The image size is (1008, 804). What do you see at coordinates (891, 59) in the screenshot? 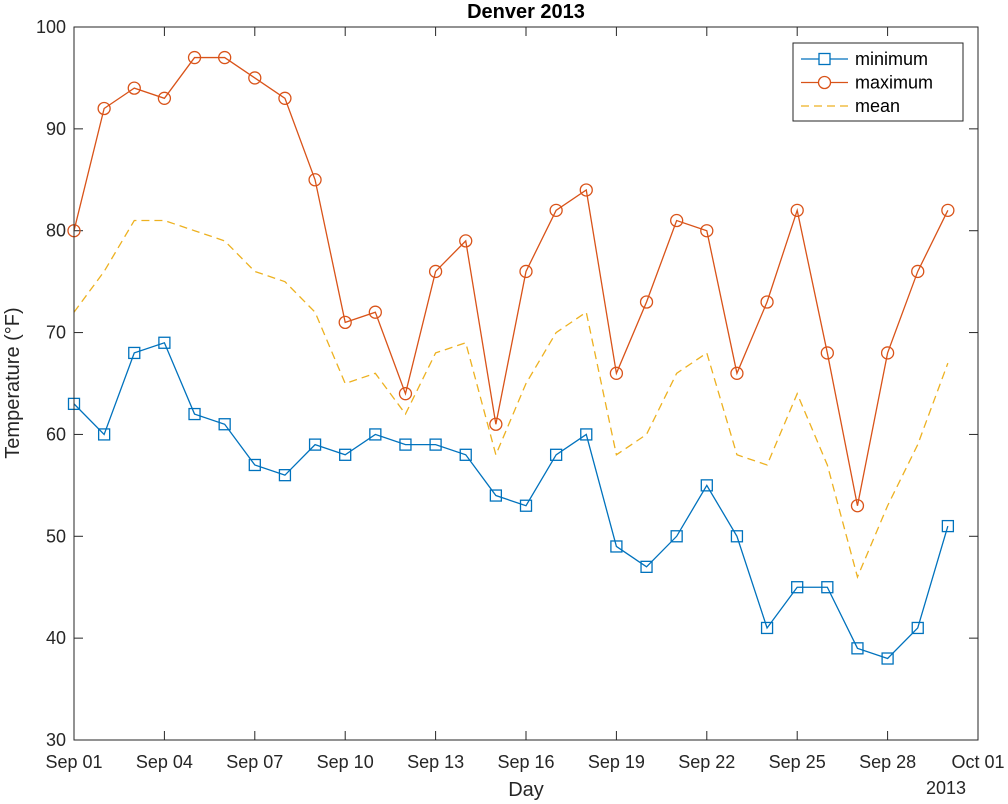
I see `legend-label: minimum` at bounding box center [891, 59].